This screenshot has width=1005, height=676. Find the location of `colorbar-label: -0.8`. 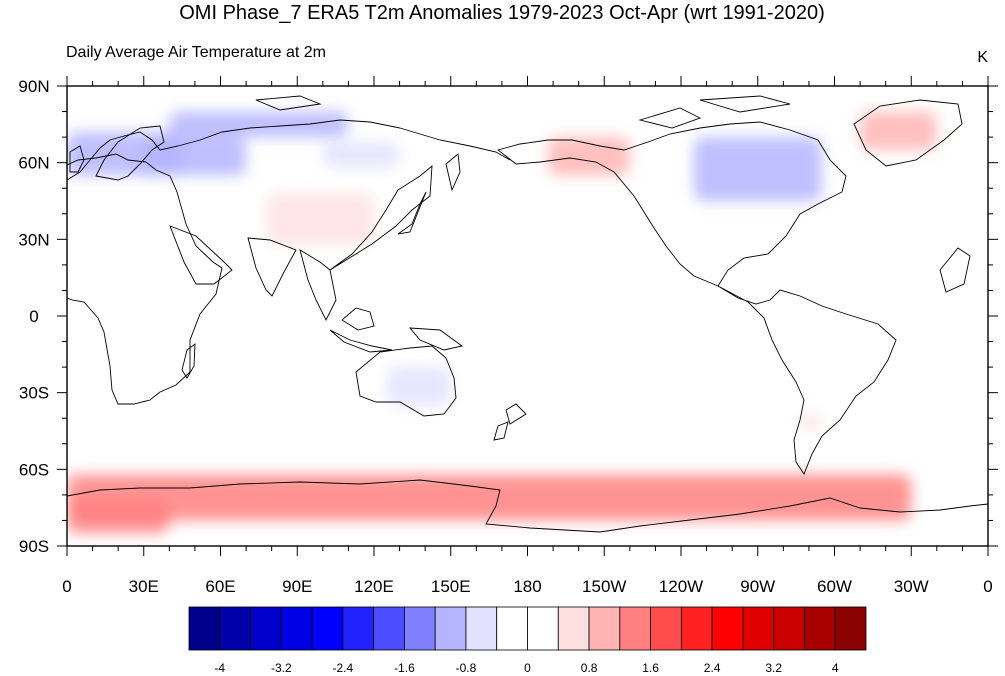

colorbar-label: -0.8 is located at coordinates (466, 668).